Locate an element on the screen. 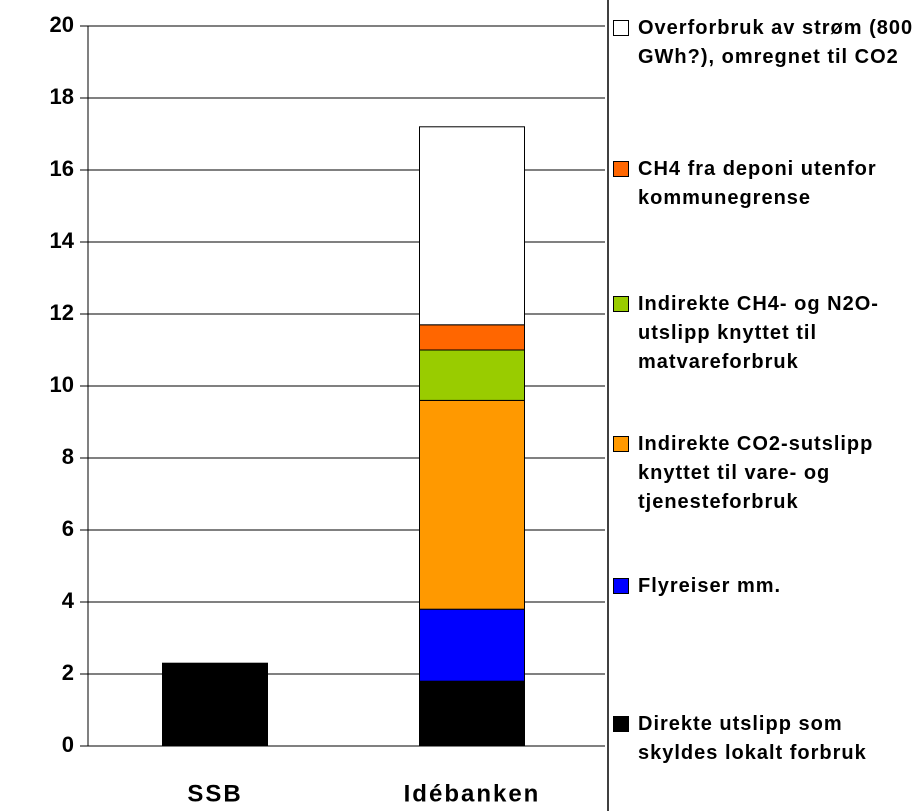 The height and width of the screenshot is (811, 917). y-tick-label: 6 is located at coordinates (68, 528).